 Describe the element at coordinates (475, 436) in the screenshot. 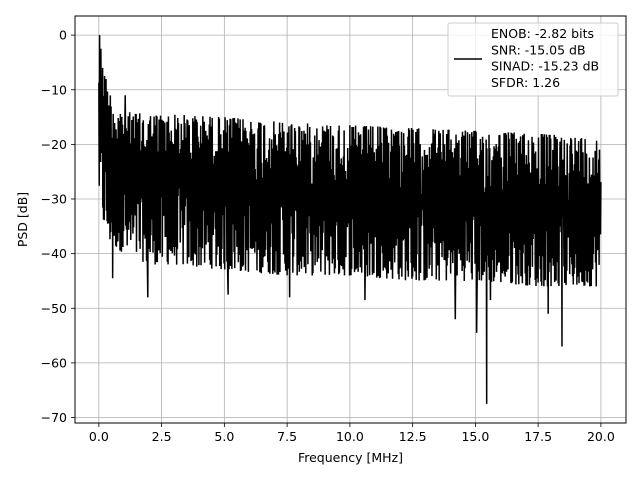

I see `x-tick-label: 15.0` at that location.